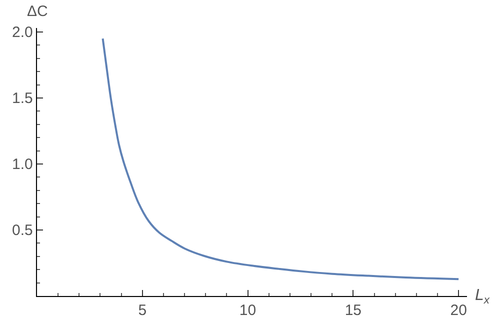 The height and width of the screenshot is (331, 498). What do you see at coordinates (353, 311) in the screenshot?
I see `x-tick-label: 15` at bounding box center [353, 311].